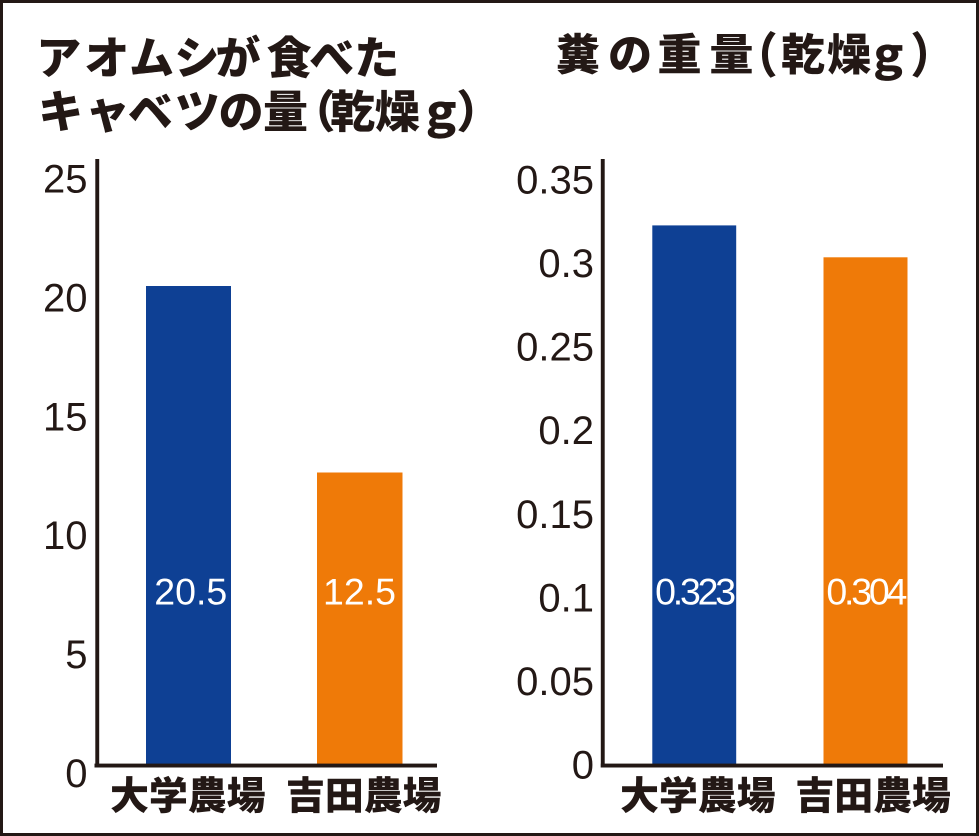 The image size is (979, 836). Describe the element at coordinates (65, 417) in the screenshot. I see `svg-text: 15` at that location.